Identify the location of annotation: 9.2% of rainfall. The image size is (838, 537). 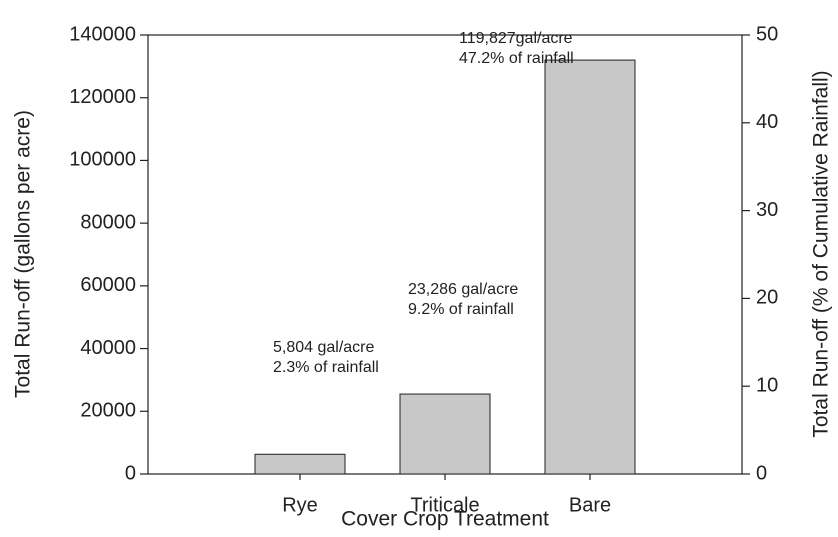
(461, 309).